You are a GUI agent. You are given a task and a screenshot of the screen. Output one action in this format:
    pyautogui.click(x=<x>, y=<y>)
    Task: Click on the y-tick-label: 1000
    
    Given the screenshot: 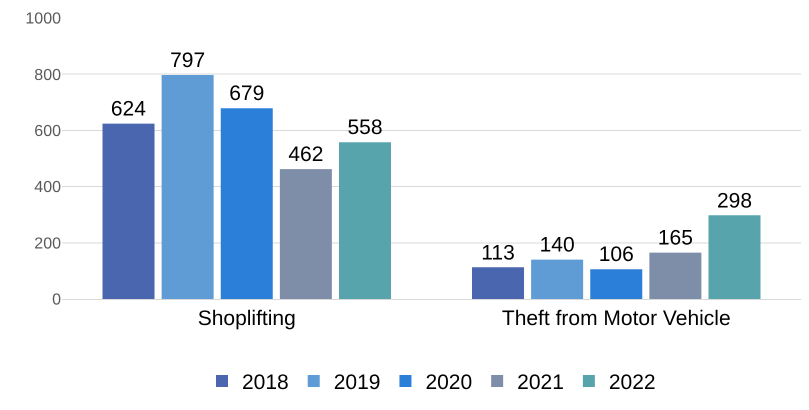 What is the action you would take?
    pyautogui.click(x=43, y=19)
    